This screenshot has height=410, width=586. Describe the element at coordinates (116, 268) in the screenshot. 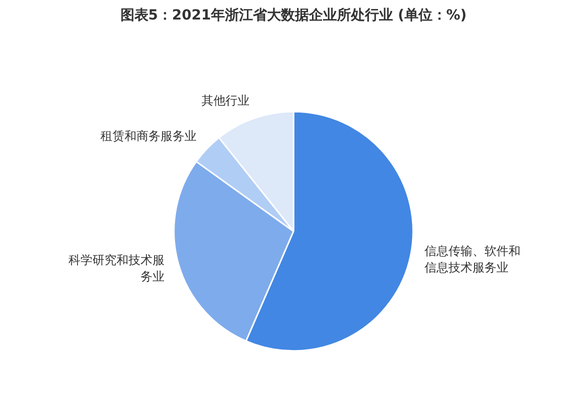

I see `slice-label: 科学研究和技术服务业` at that location.